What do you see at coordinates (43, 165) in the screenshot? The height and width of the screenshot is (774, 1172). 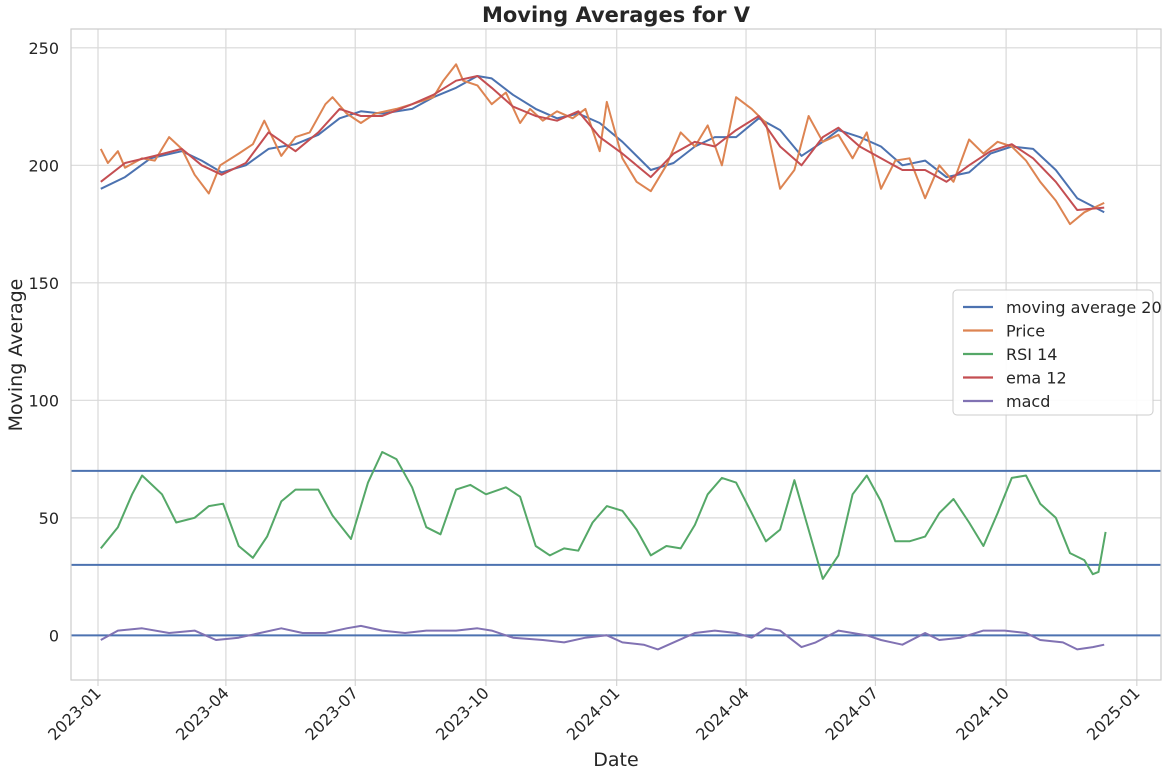 I see `y-tick-label: 200` at bounding box center [43, 165].